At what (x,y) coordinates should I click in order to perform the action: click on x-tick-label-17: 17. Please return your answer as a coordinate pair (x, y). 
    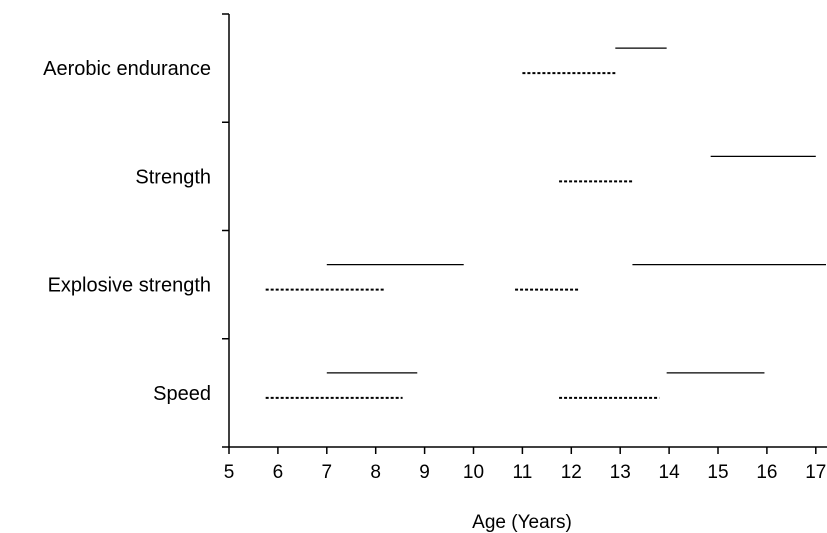
    Looking at the image, I should click on (815, 472).